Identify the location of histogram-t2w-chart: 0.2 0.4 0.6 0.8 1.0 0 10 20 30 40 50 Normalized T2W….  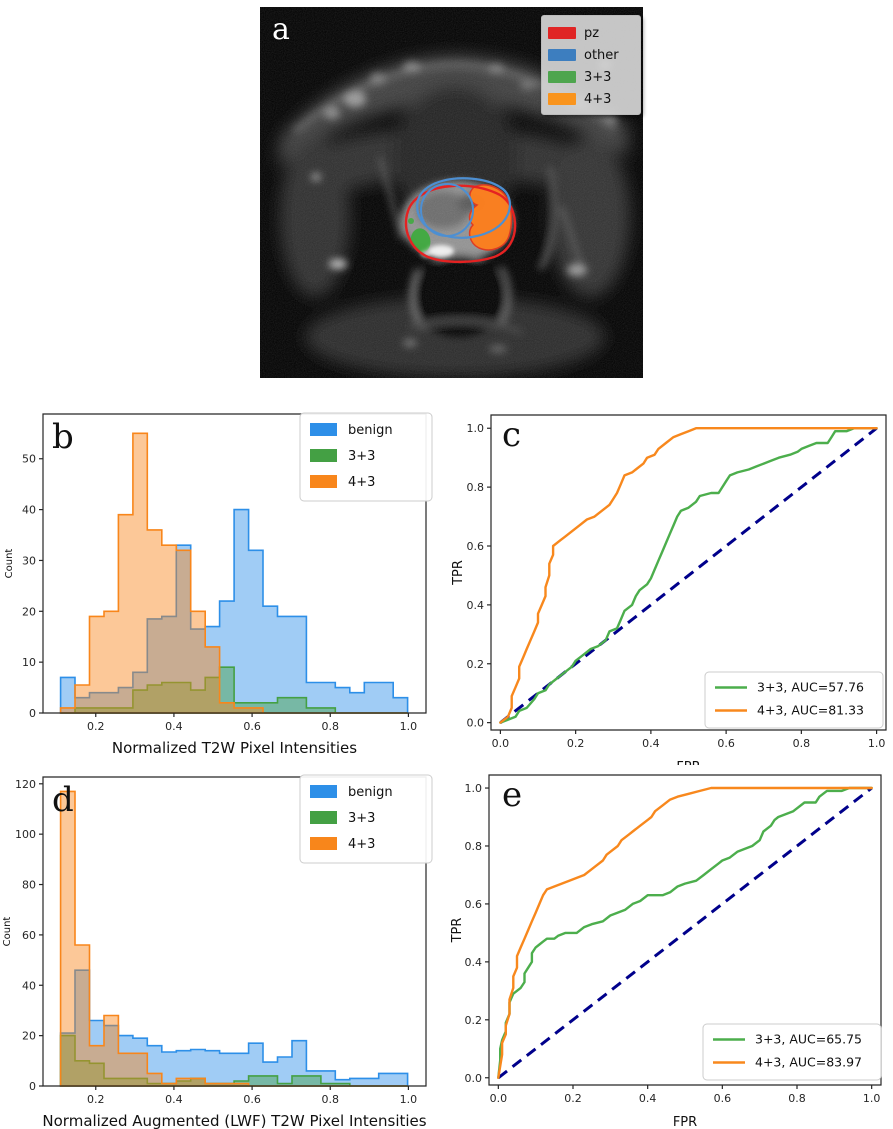
(218, 584).